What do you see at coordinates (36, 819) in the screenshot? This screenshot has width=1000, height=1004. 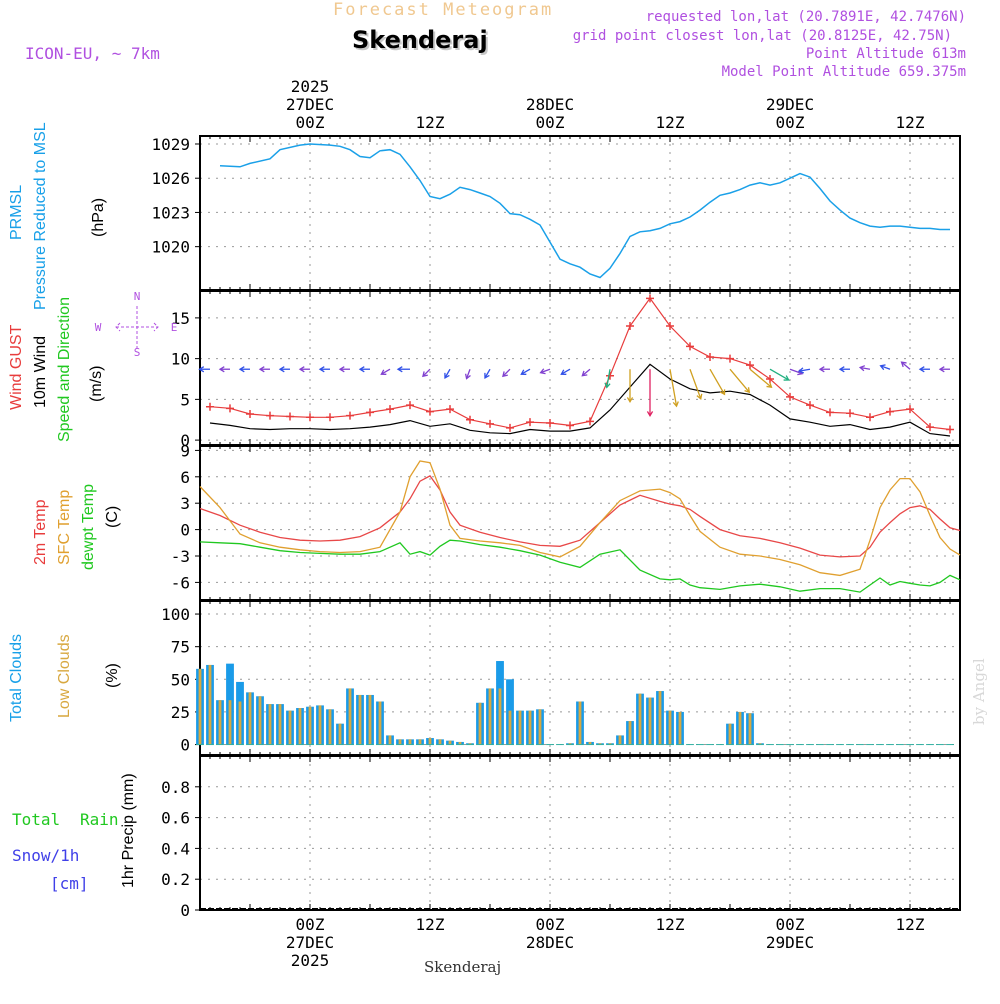 I see `legend-total: Total` at bounding box center [36, 819].